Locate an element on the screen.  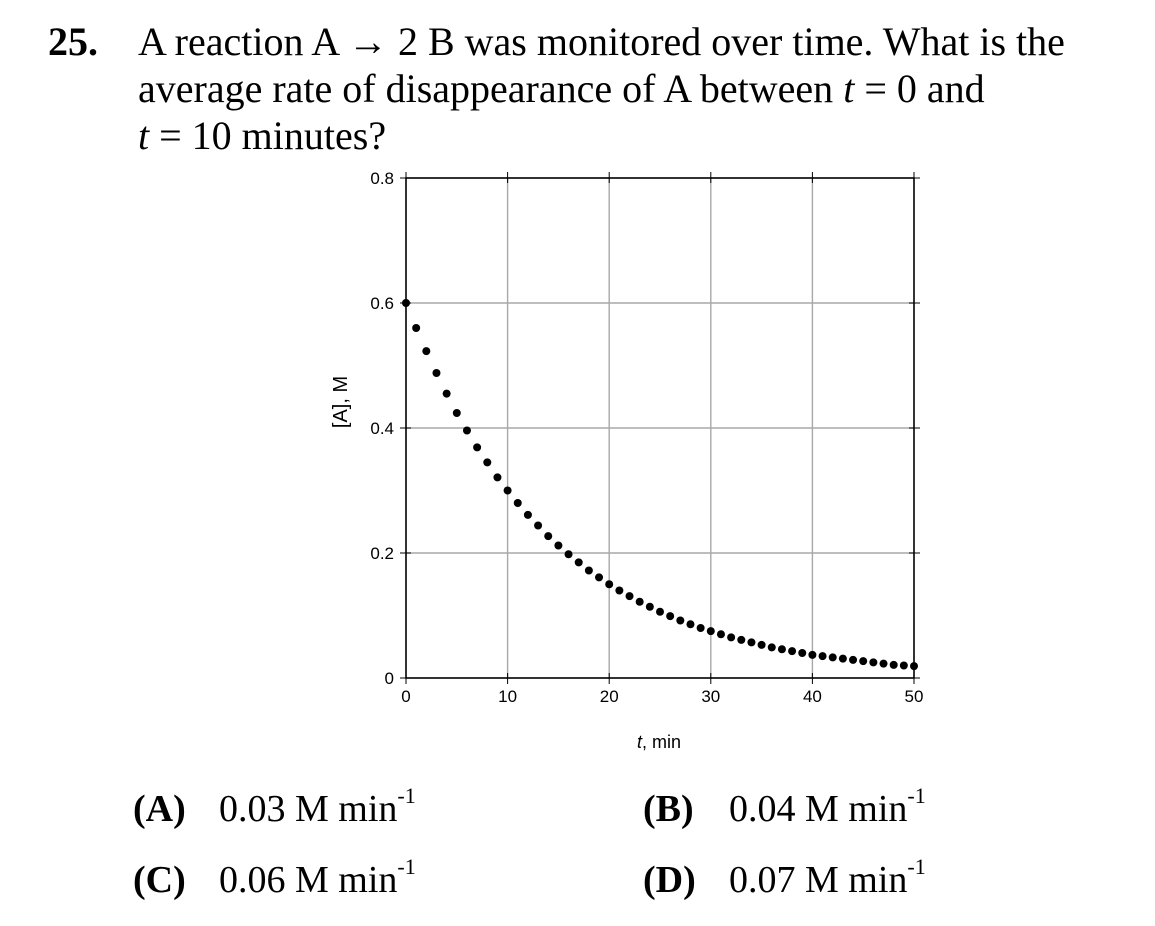
choice-b: (B) 0.04 M min-1 is located at coordinates (784, 808).